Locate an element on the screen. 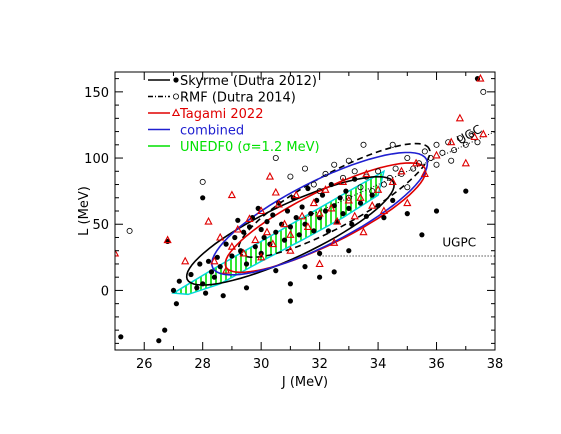  legend-label-0: Skyrme (Dutra 2012) is located at coordinates (248, 81).